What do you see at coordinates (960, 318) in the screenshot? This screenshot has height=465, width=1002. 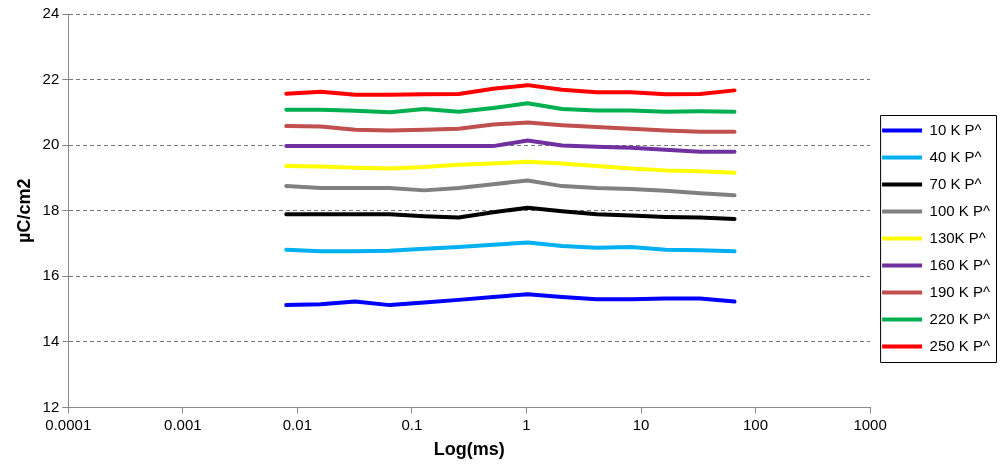 I see `legend-label: 220 K P^` at bounding box center [960, 318].